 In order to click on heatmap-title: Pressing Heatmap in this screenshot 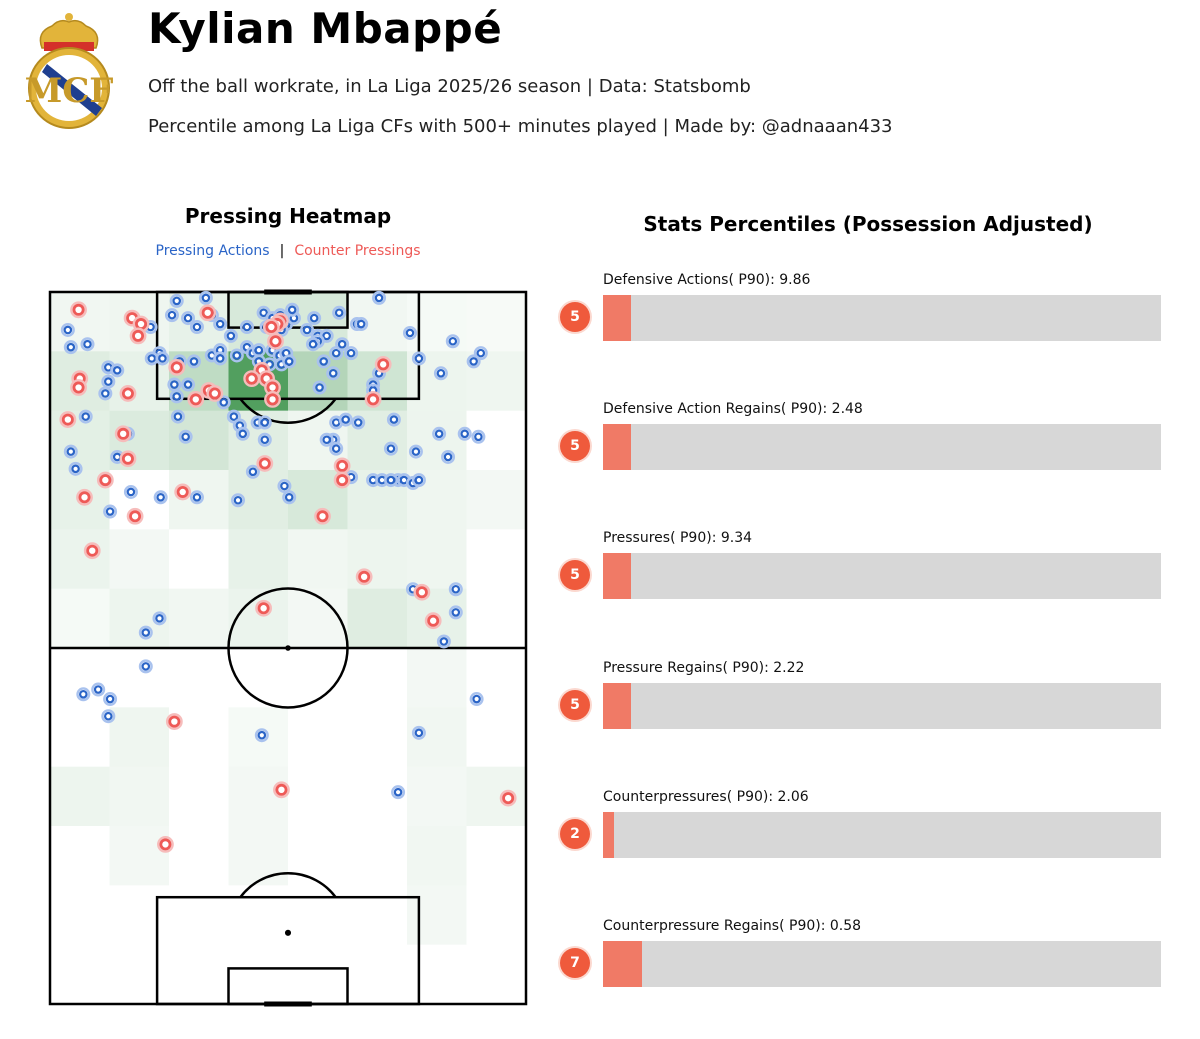, I will do `click(288, 216)`.